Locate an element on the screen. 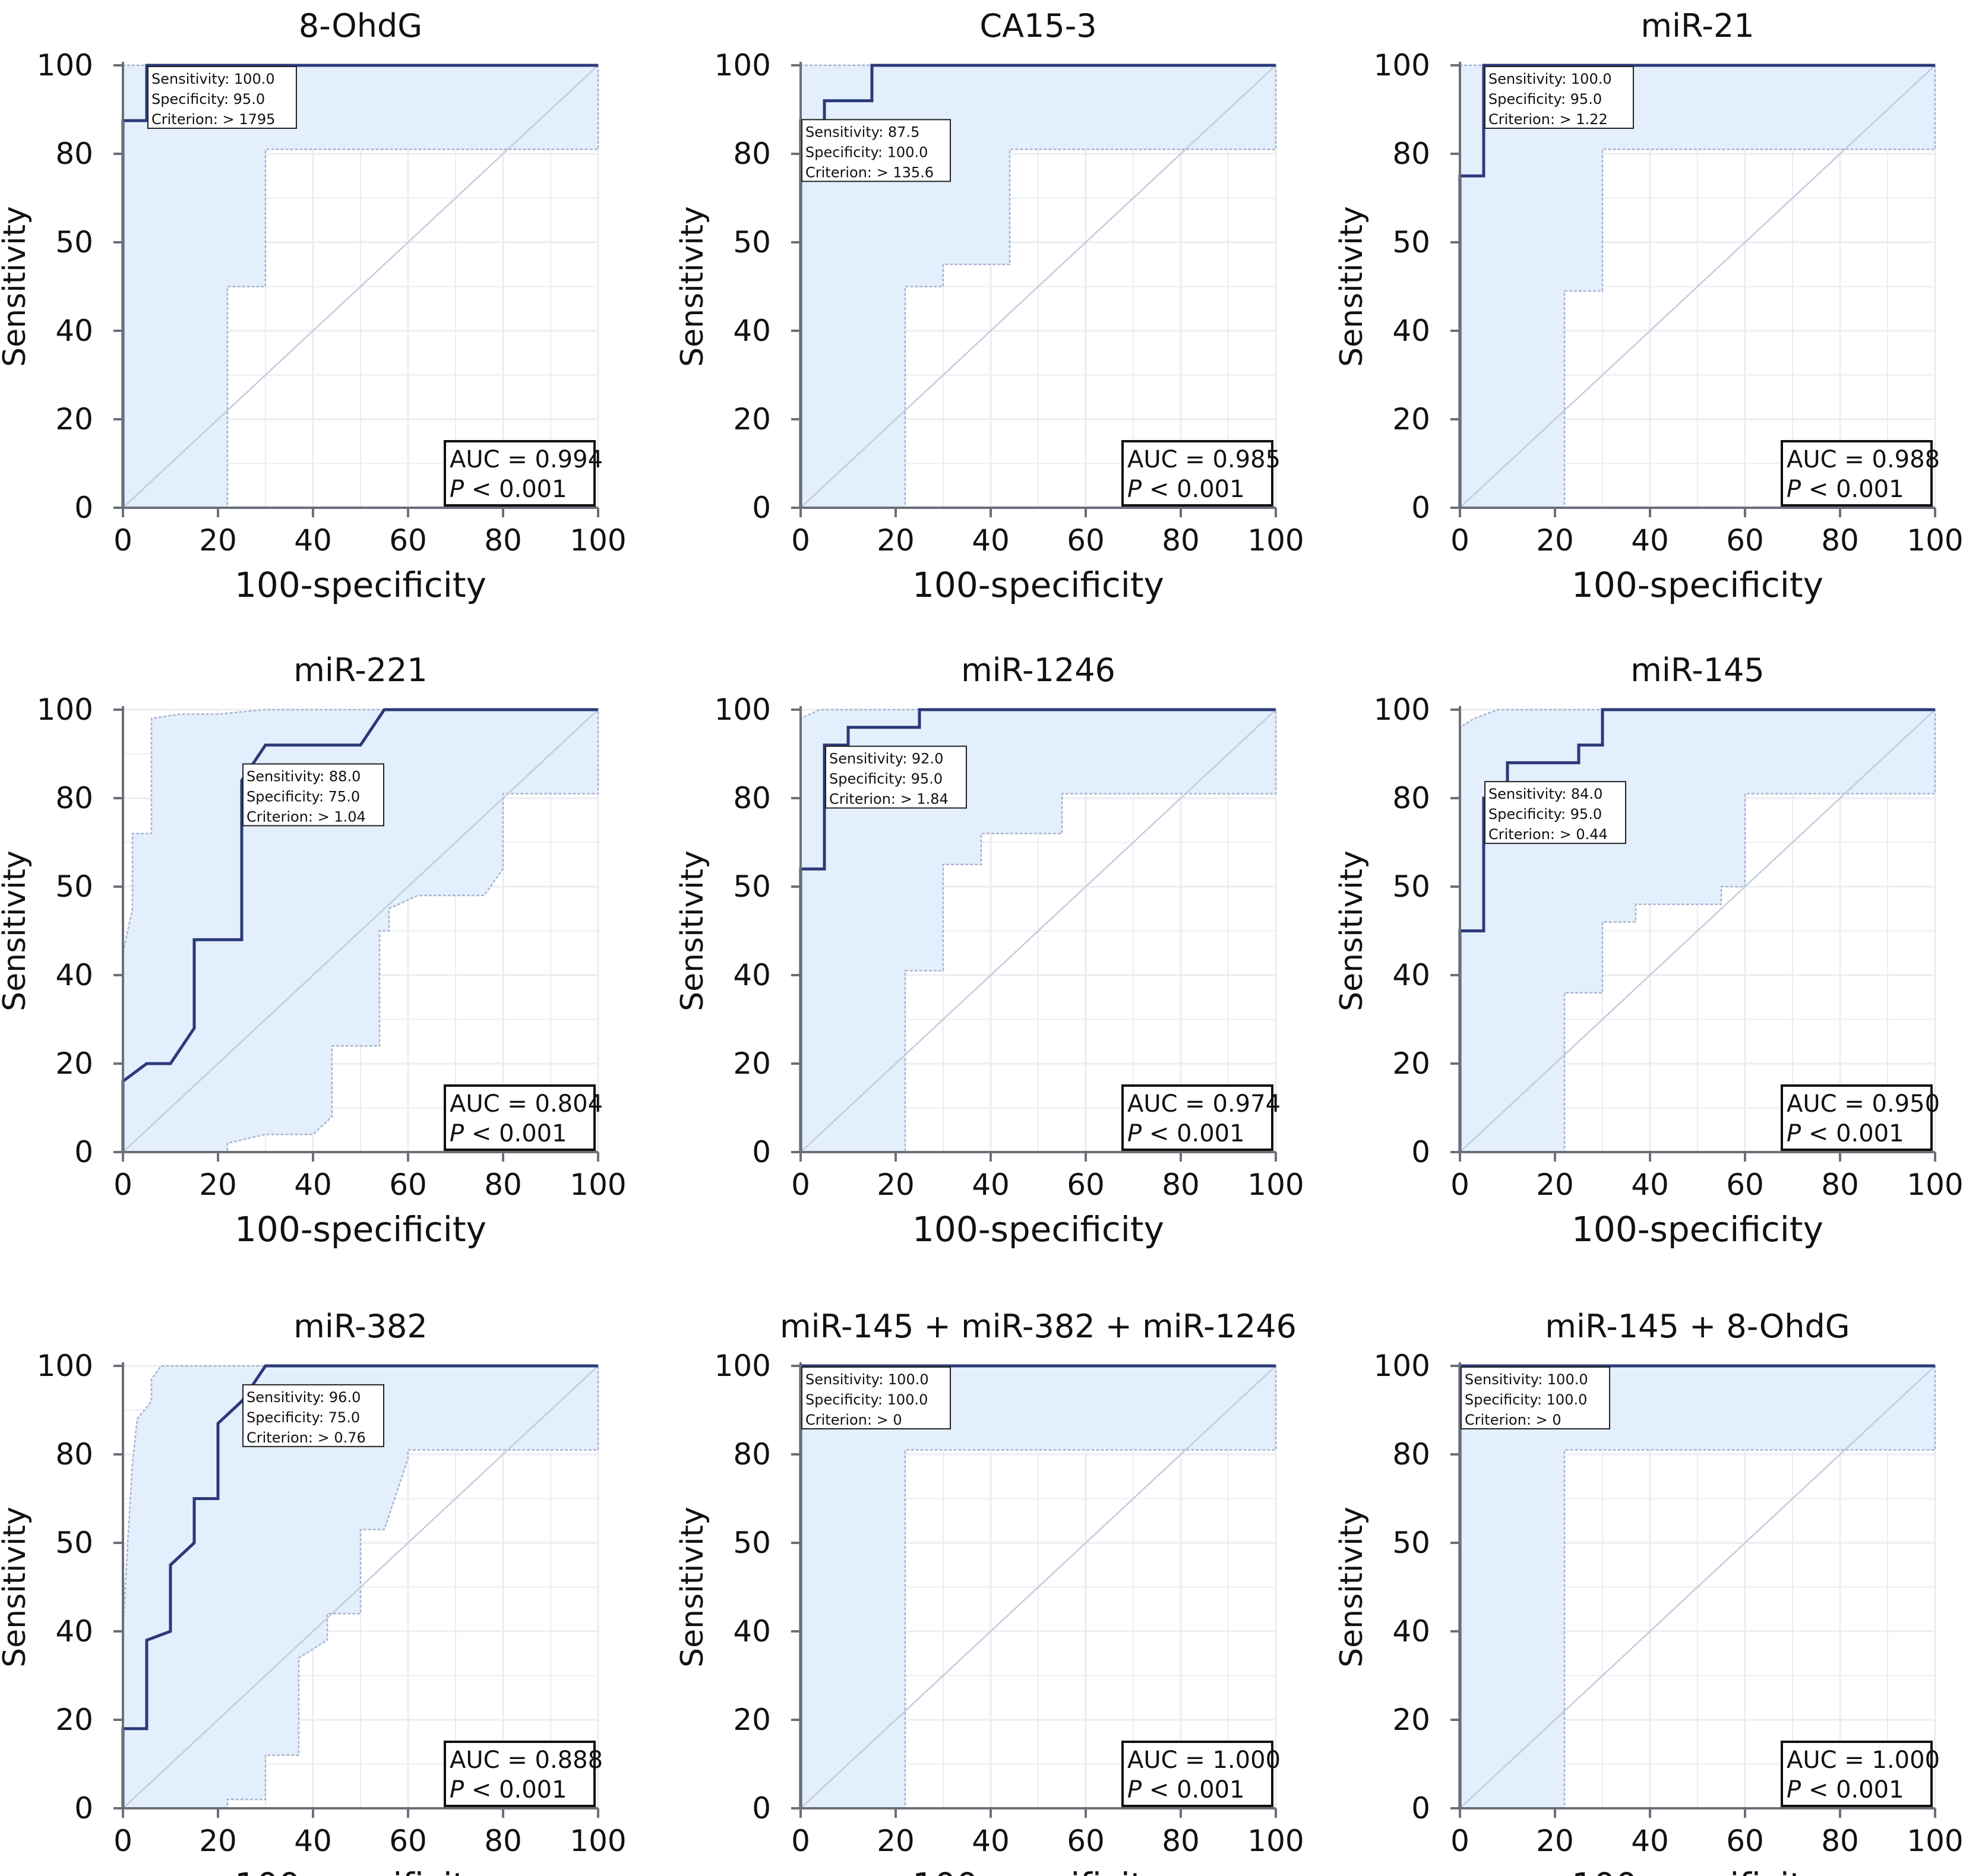 The height and width of the screenshot is (1876, 1963). criterion-line: Criterion: > 1.84 is located at coordinates (889, 799).